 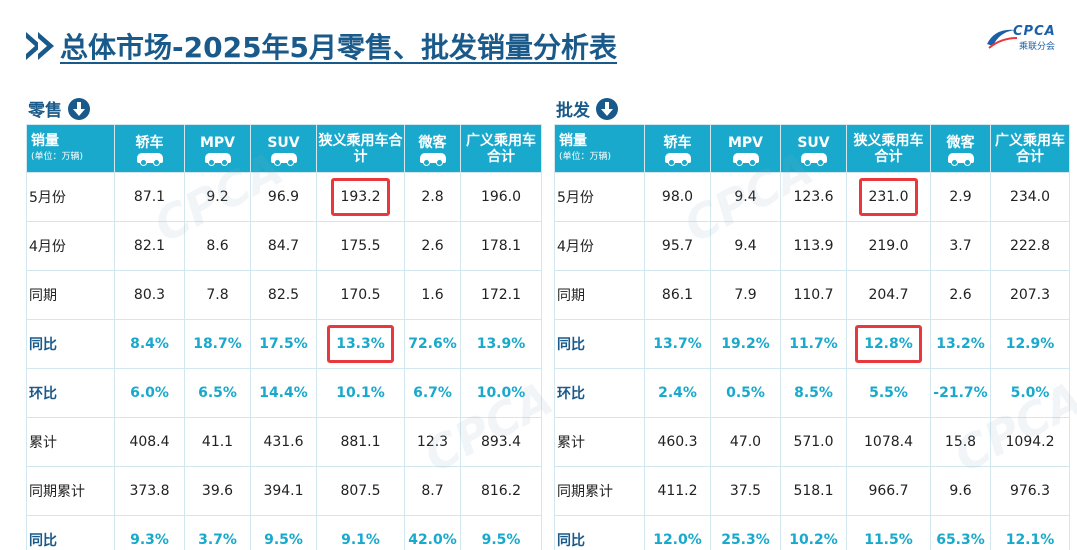 I want to click on table-cell: 72.6%, so click(x=432, y=344).